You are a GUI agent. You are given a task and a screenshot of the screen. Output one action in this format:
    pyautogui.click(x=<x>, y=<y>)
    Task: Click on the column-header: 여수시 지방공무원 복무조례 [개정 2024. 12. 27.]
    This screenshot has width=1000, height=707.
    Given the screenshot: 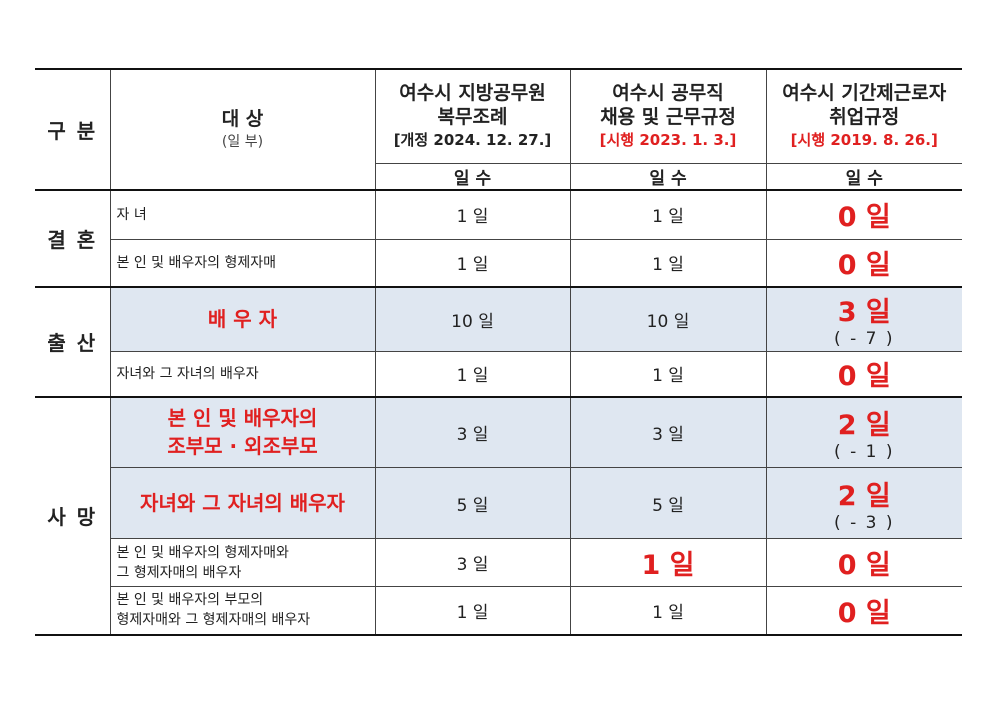 What is the action you would take?
    pyautogui.click(x=472, y=116)
    